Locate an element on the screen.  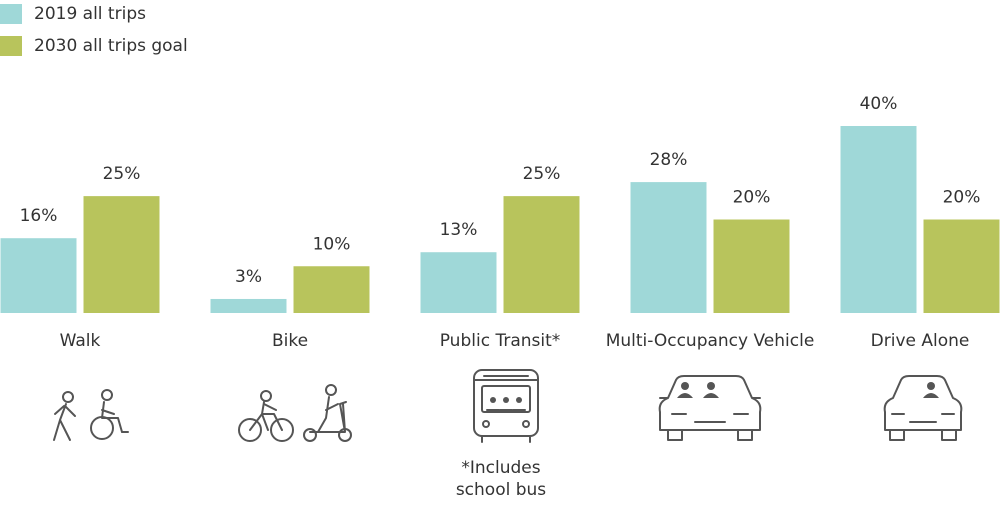
car-icon is located at coordinates (923, 408).